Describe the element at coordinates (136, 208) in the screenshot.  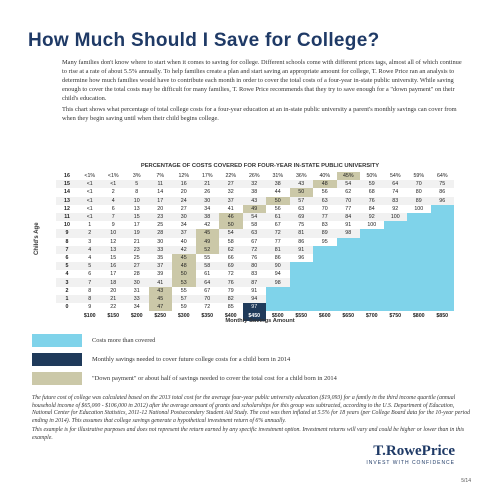
I see `cell: 13` at that location.